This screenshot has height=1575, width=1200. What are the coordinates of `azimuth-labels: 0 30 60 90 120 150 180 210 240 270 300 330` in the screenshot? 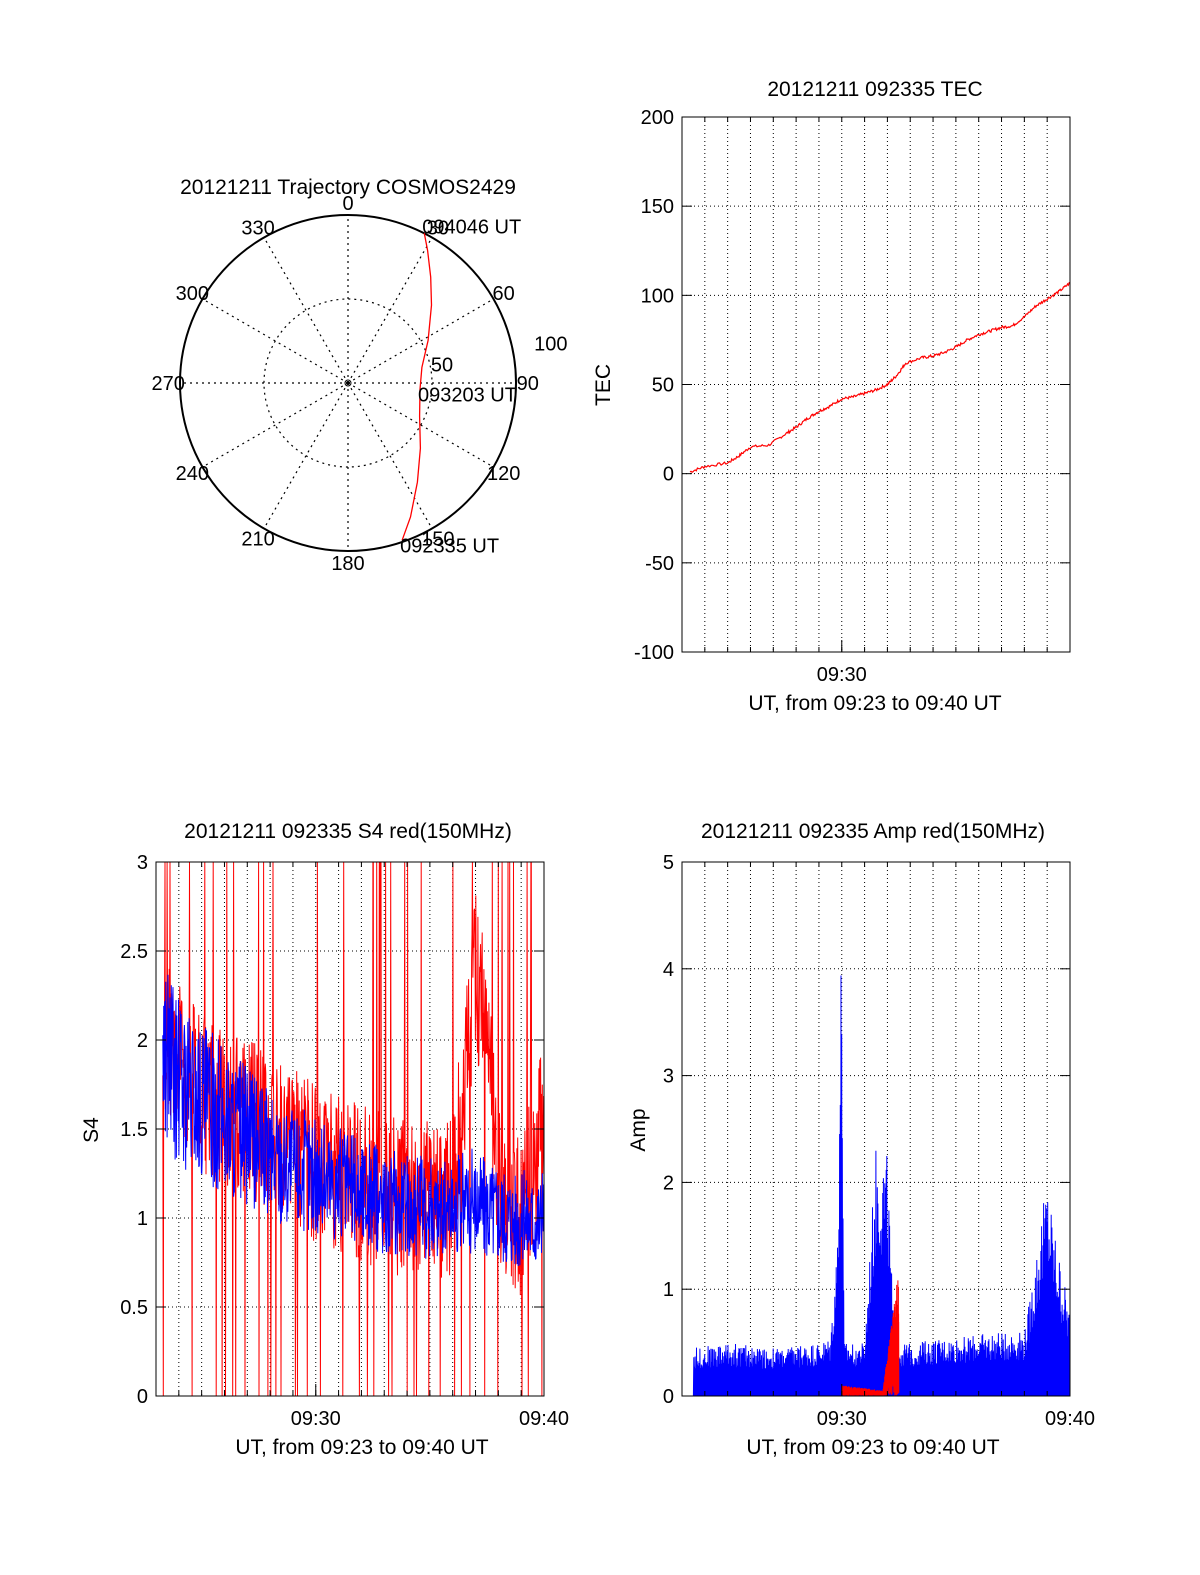 It's located at (345, 384).